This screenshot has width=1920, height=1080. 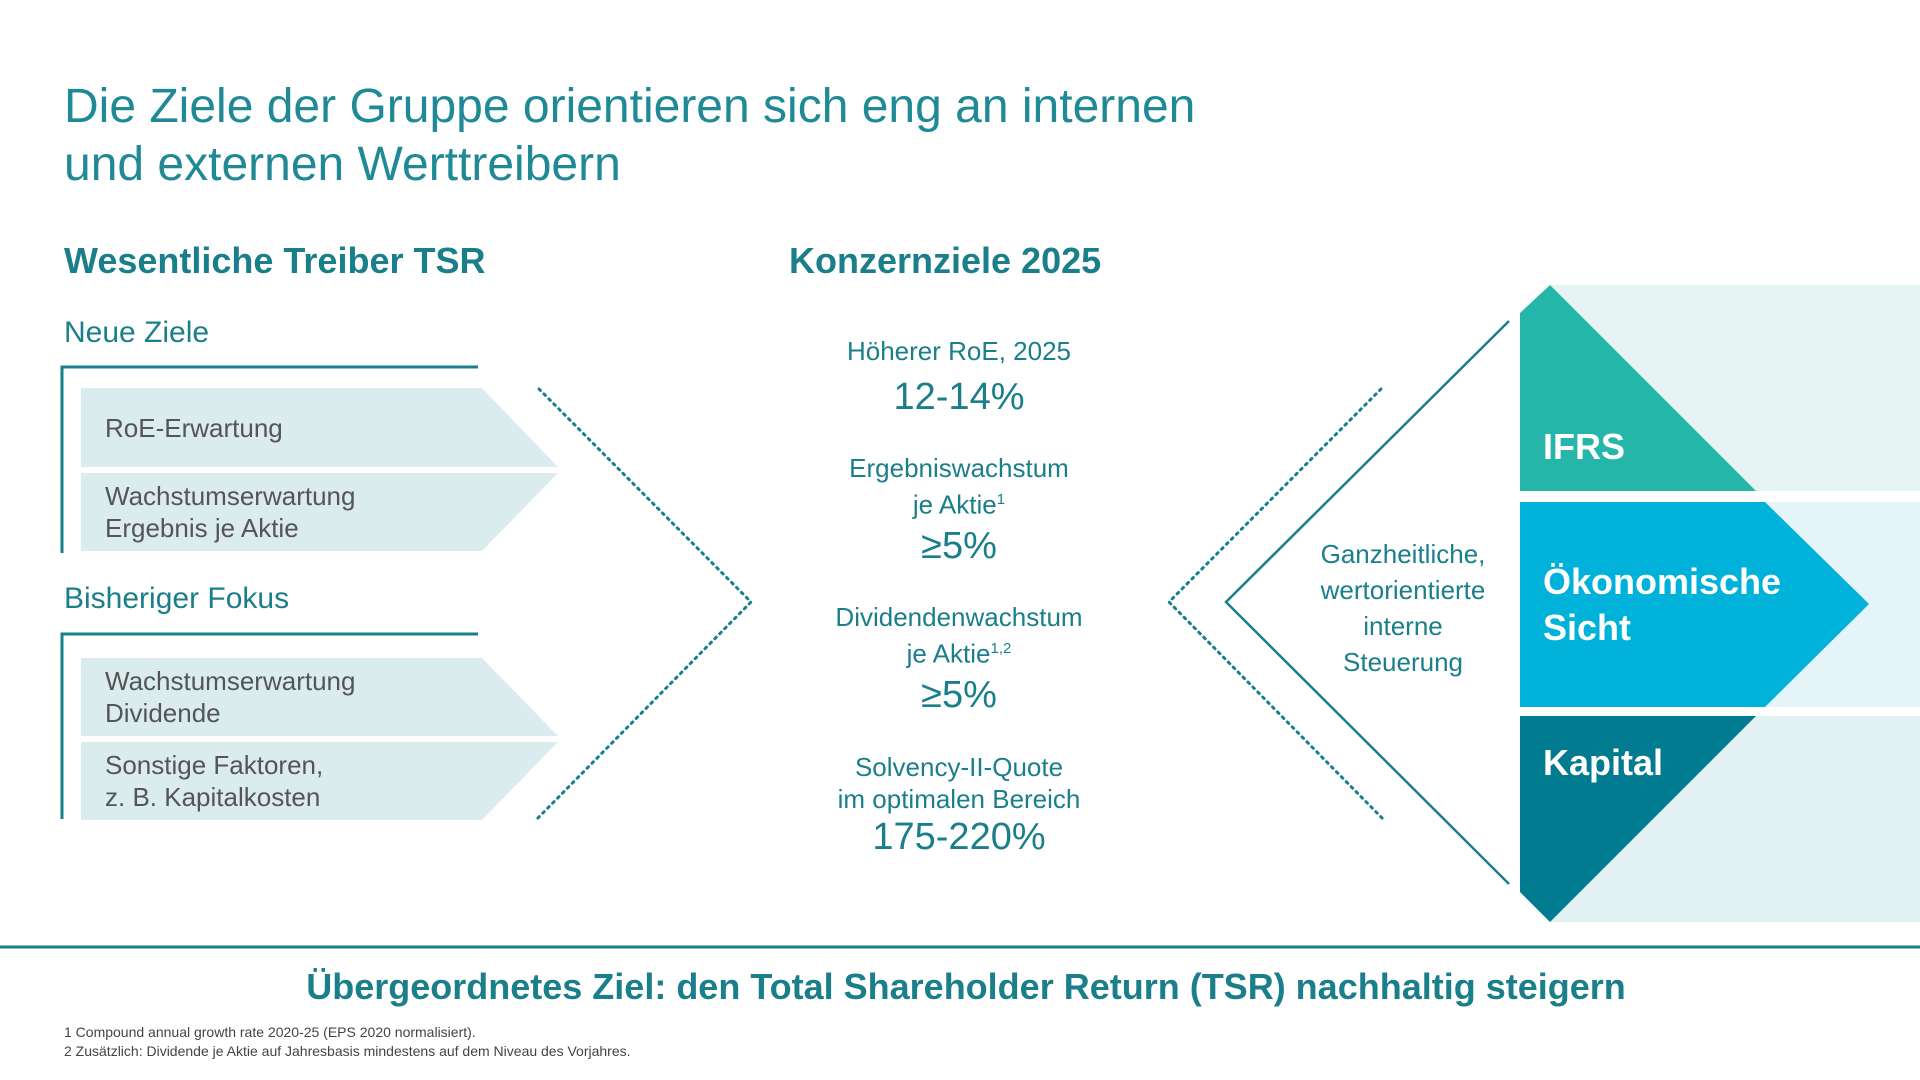 I want to click on box-line: RoE-Erwartung, so click(x=194, y=428).